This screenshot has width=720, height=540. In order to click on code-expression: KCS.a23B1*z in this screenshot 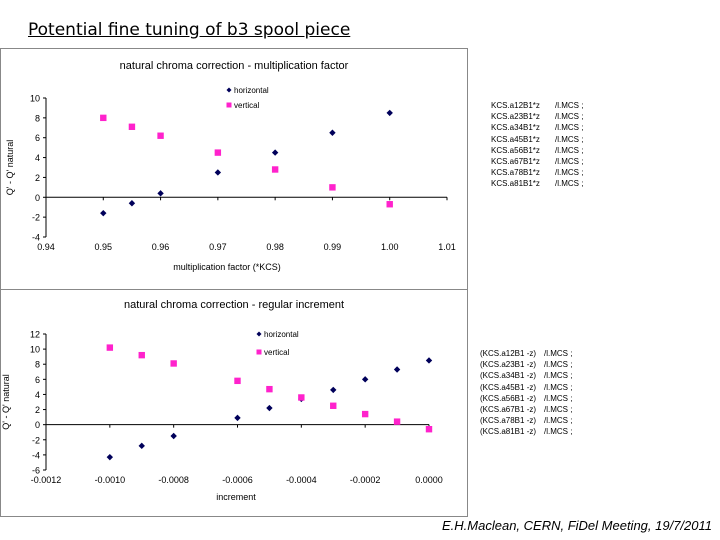, I will do `click(515, 117)`.